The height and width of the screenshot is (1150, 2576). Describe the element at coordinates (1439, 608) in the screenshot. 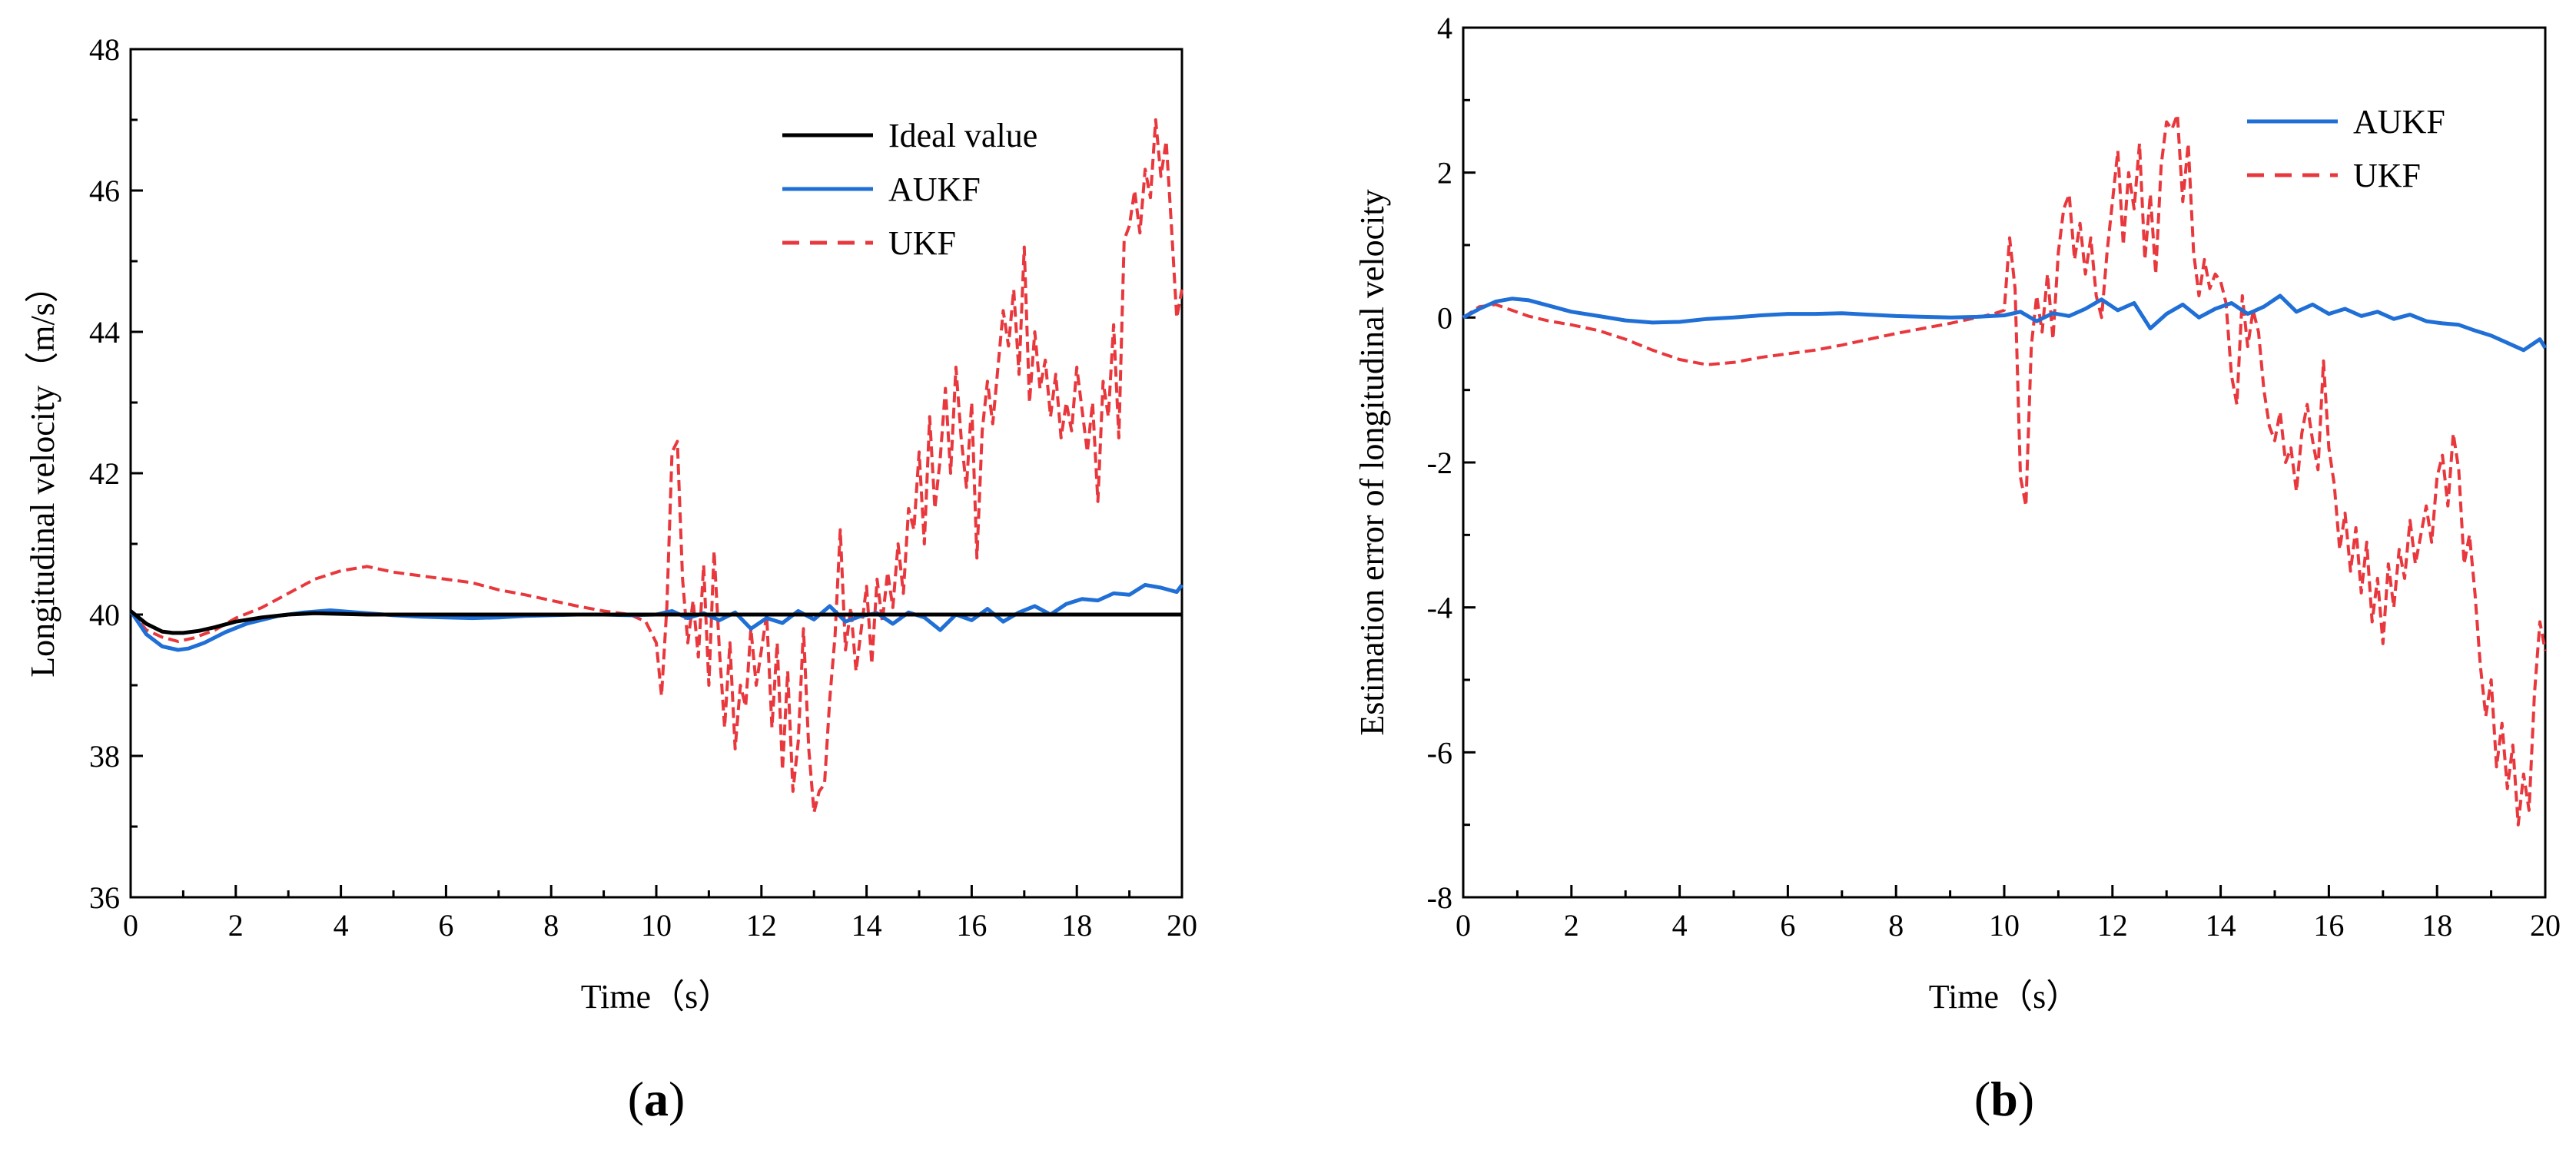

I see `panel-b-y-tick-label: -4` at that location.